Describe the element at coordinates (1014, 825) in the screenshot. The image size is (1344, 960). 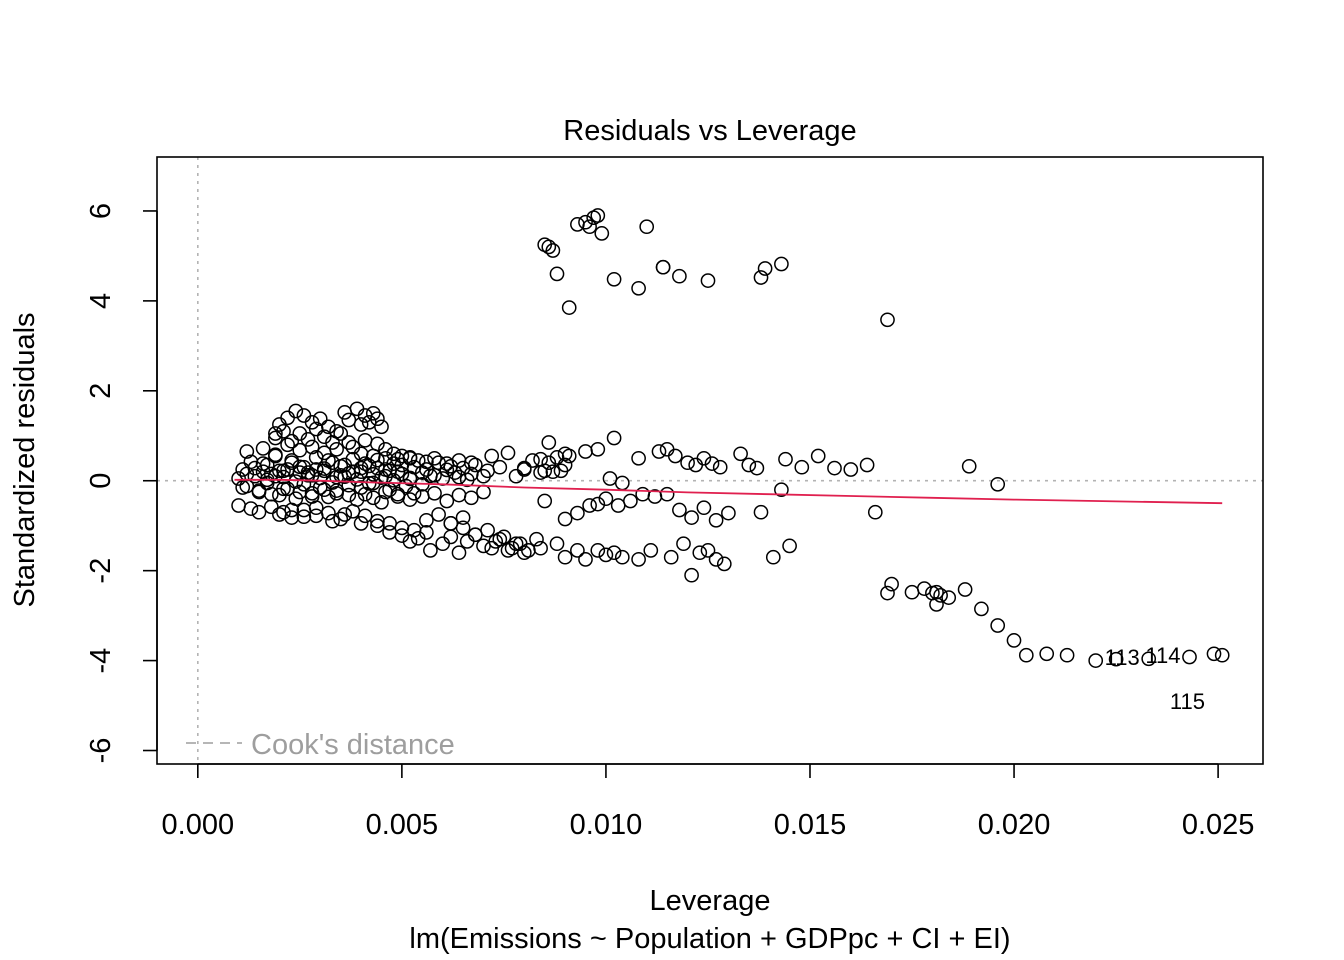
I see `x-tick-label: 0.020` at that location.